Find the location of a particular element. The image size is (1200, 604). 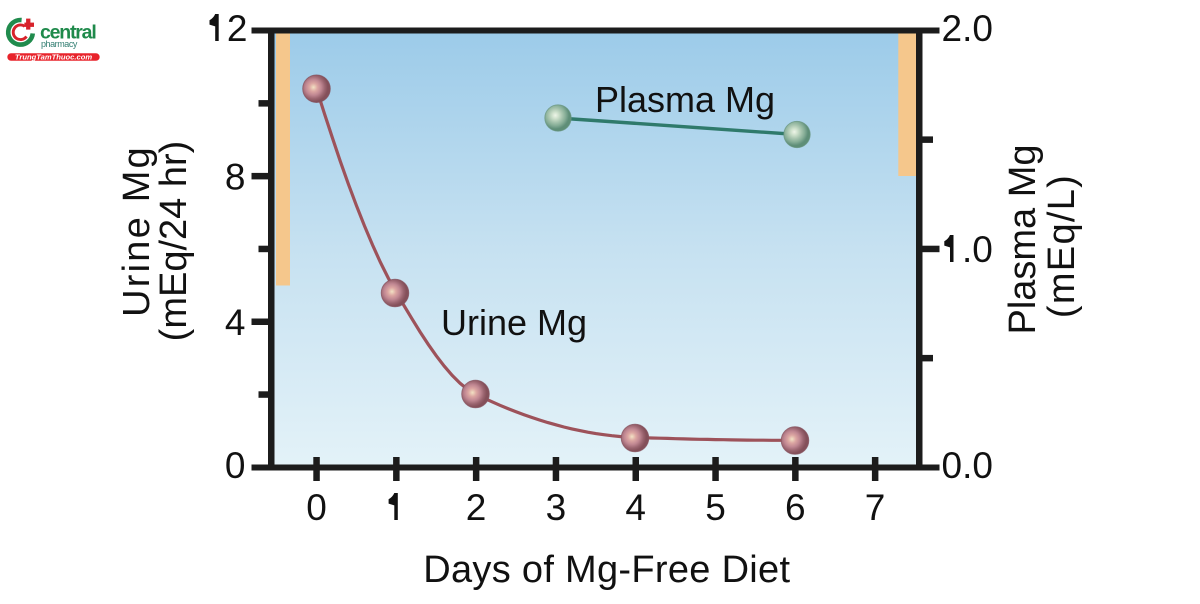

svg-text: 8 is located at coordinates (235, 176).